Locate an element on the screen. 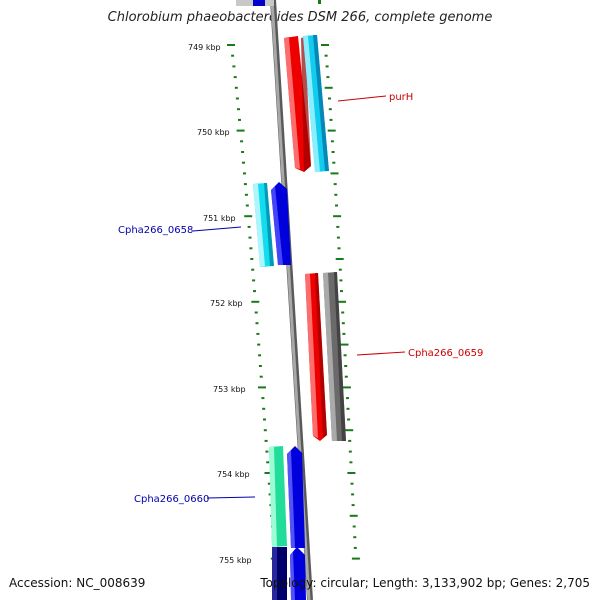 The width and height of the screenshot is (600, 600). gene-label-Cpha266_0660: Cpha266_0660 is located at coordinates (171, 499).